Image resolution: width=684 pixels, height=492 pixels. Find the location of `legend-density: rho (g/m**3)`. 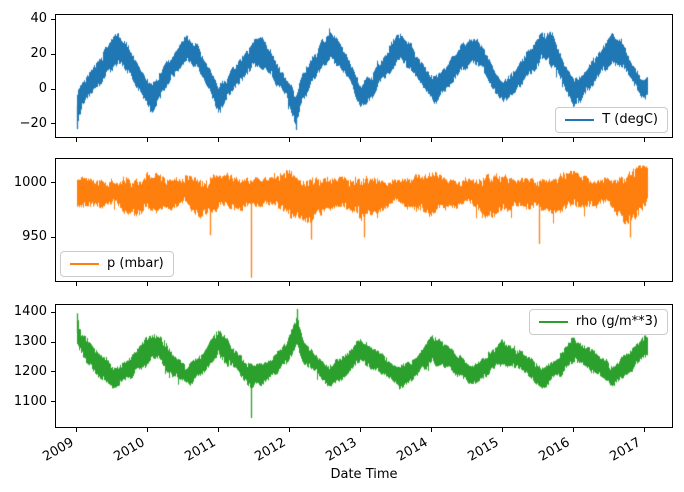

legend-density: rho (g/m**3) is located at coordinates (598, 322).